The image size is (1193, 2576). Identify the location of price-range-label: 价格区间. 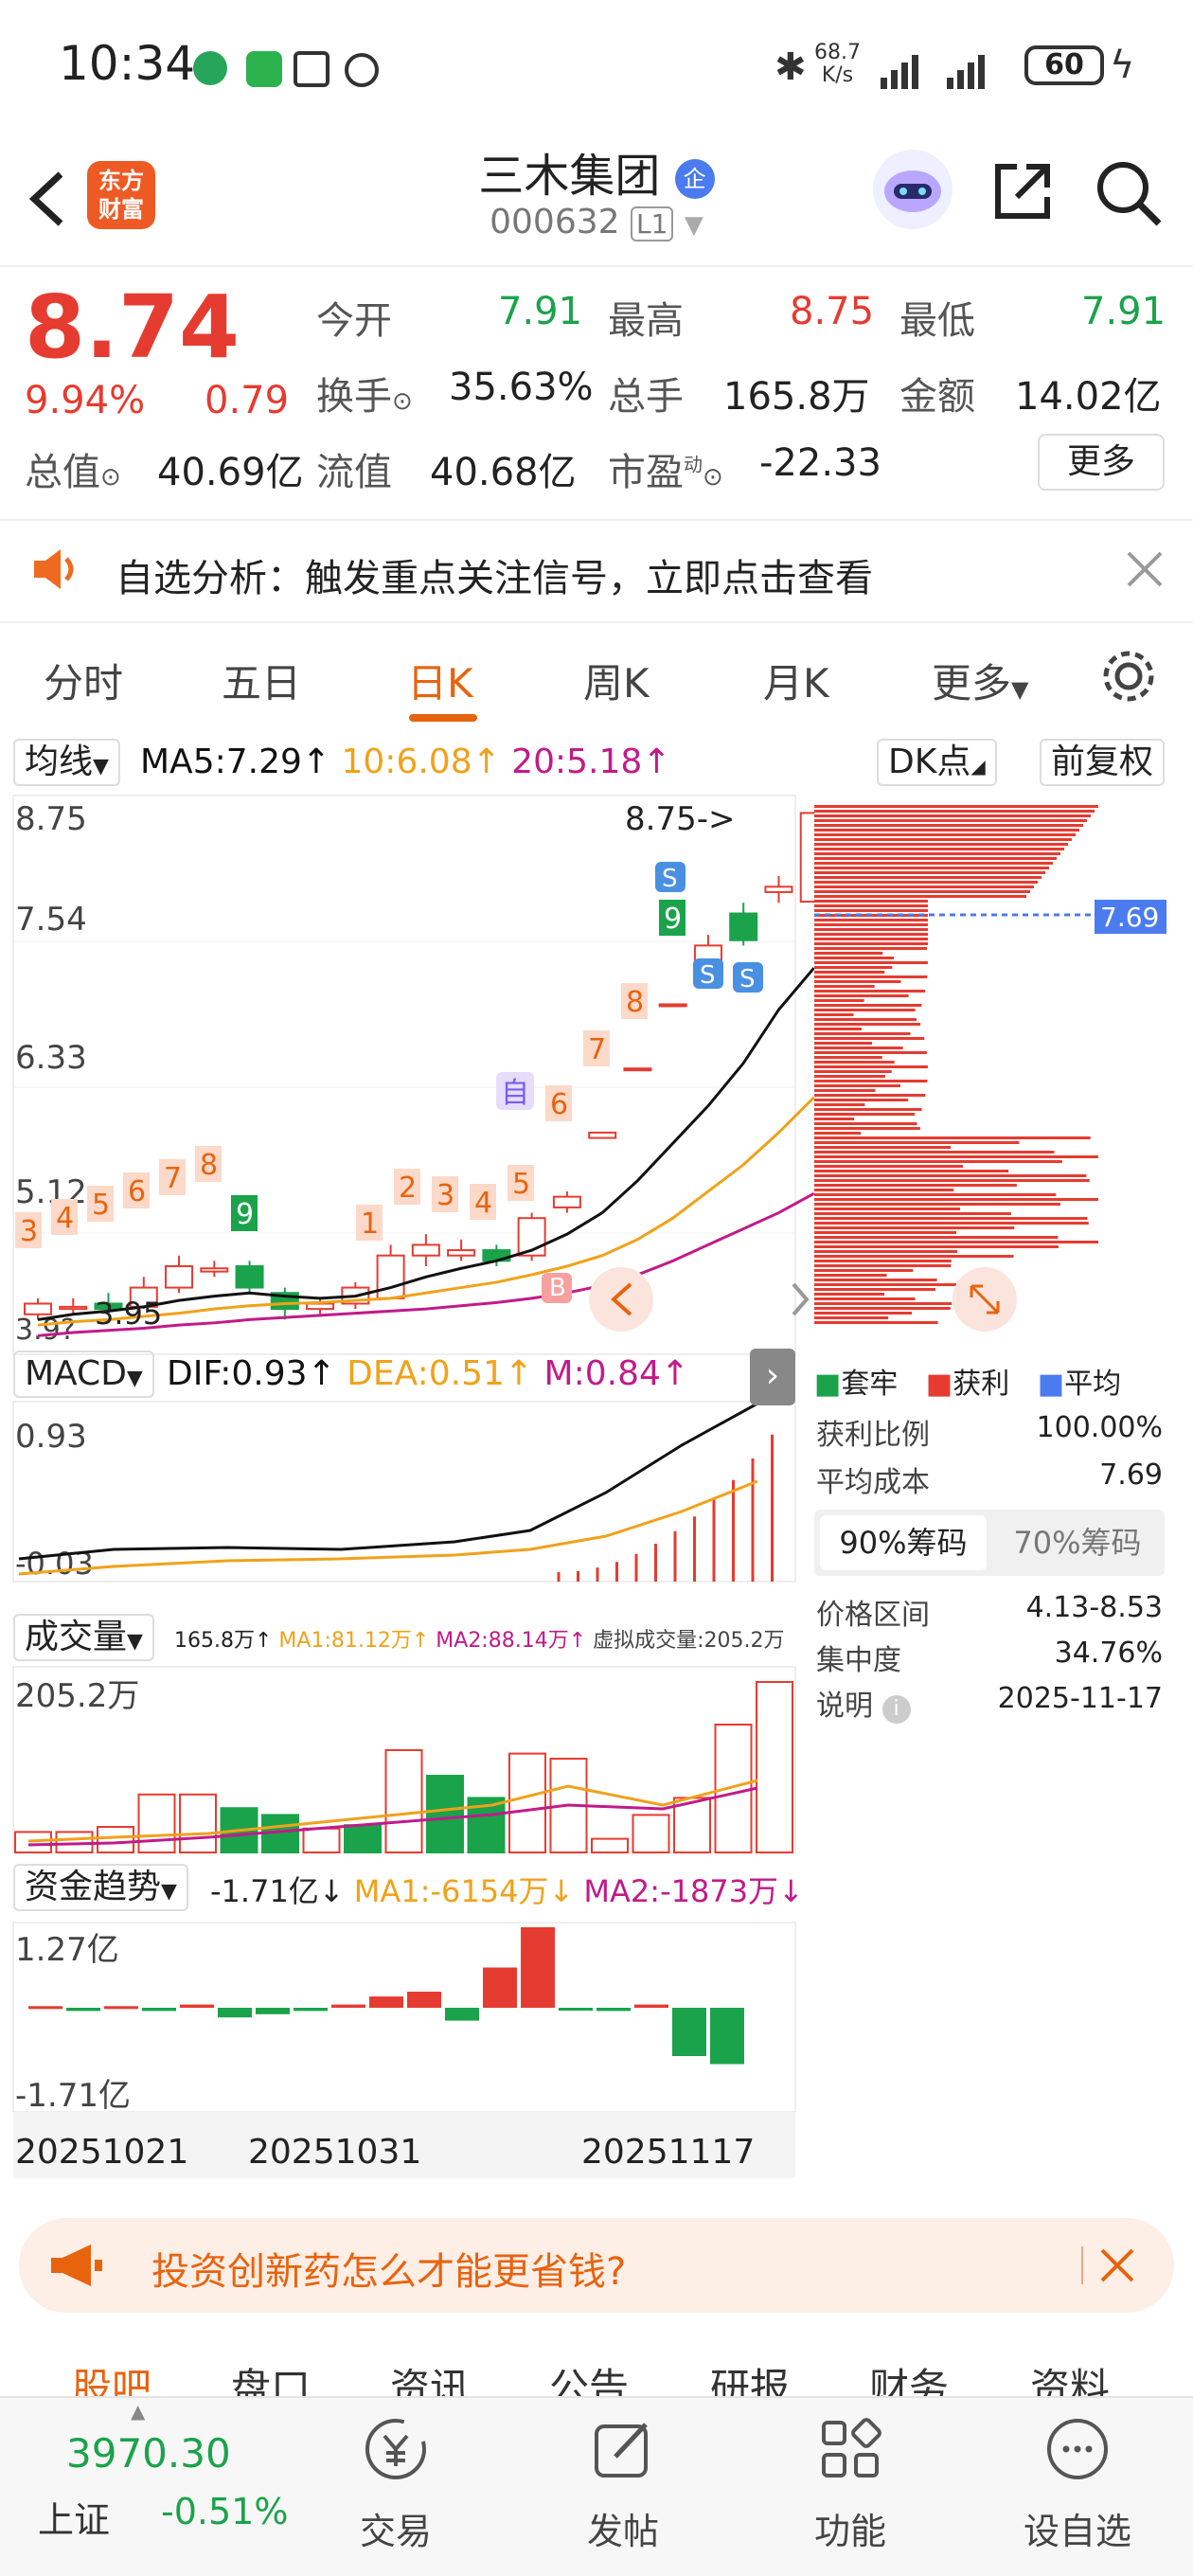
(873, 1615).